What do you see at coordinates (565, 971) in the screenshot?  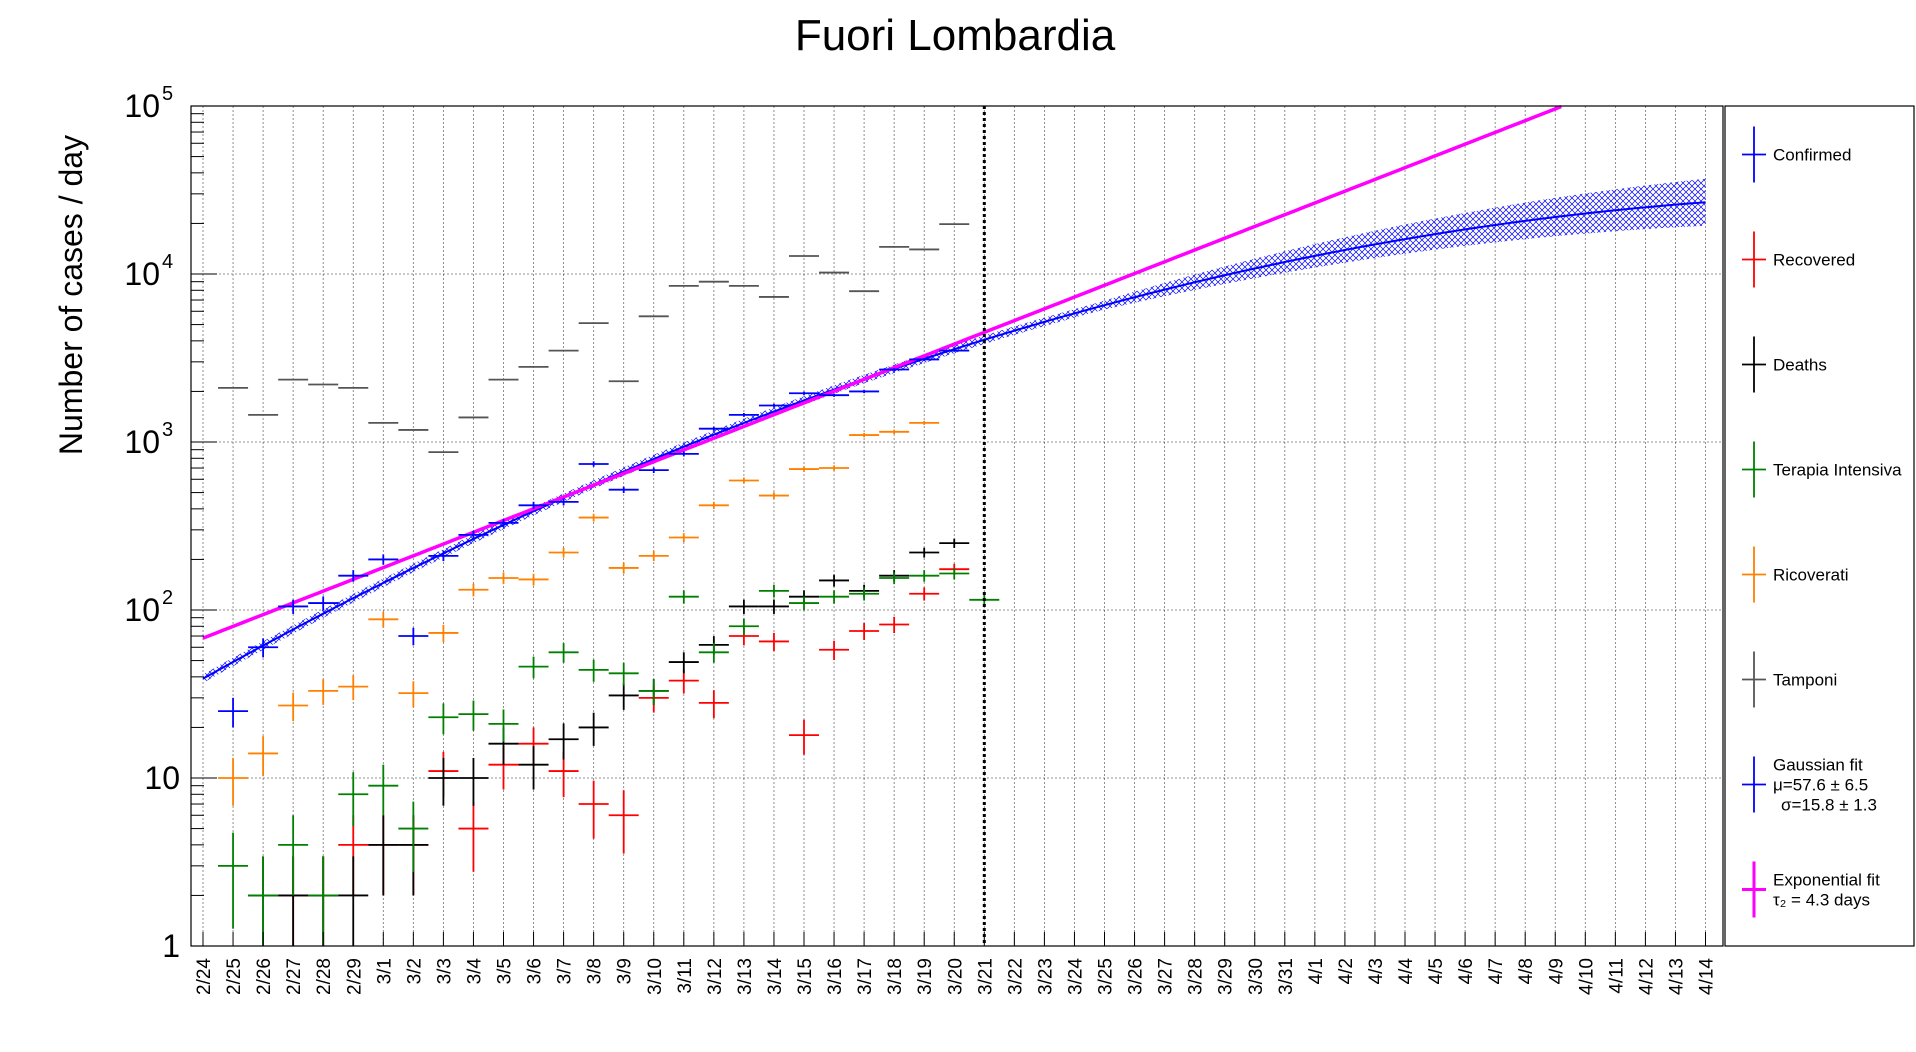 I see `x-tick-label: 3/7` at bounding box center [565, 971].